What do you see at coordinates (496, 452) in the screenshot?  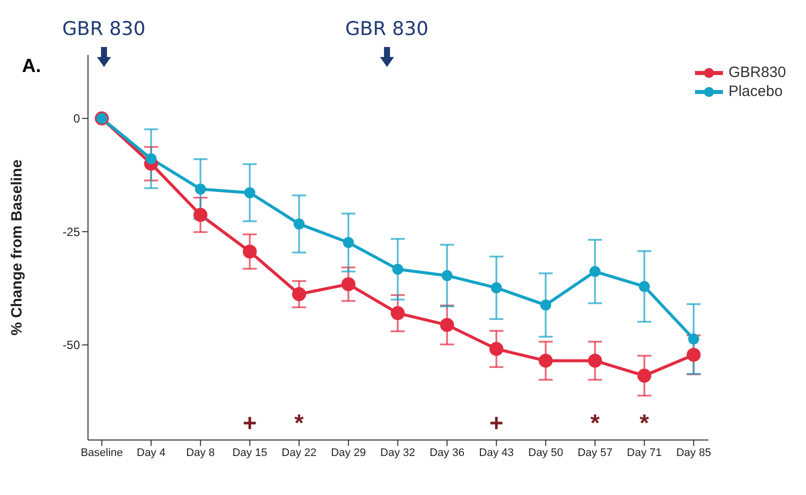 I see `x-tick-label: Day 43` at bounding box center [496, 452].